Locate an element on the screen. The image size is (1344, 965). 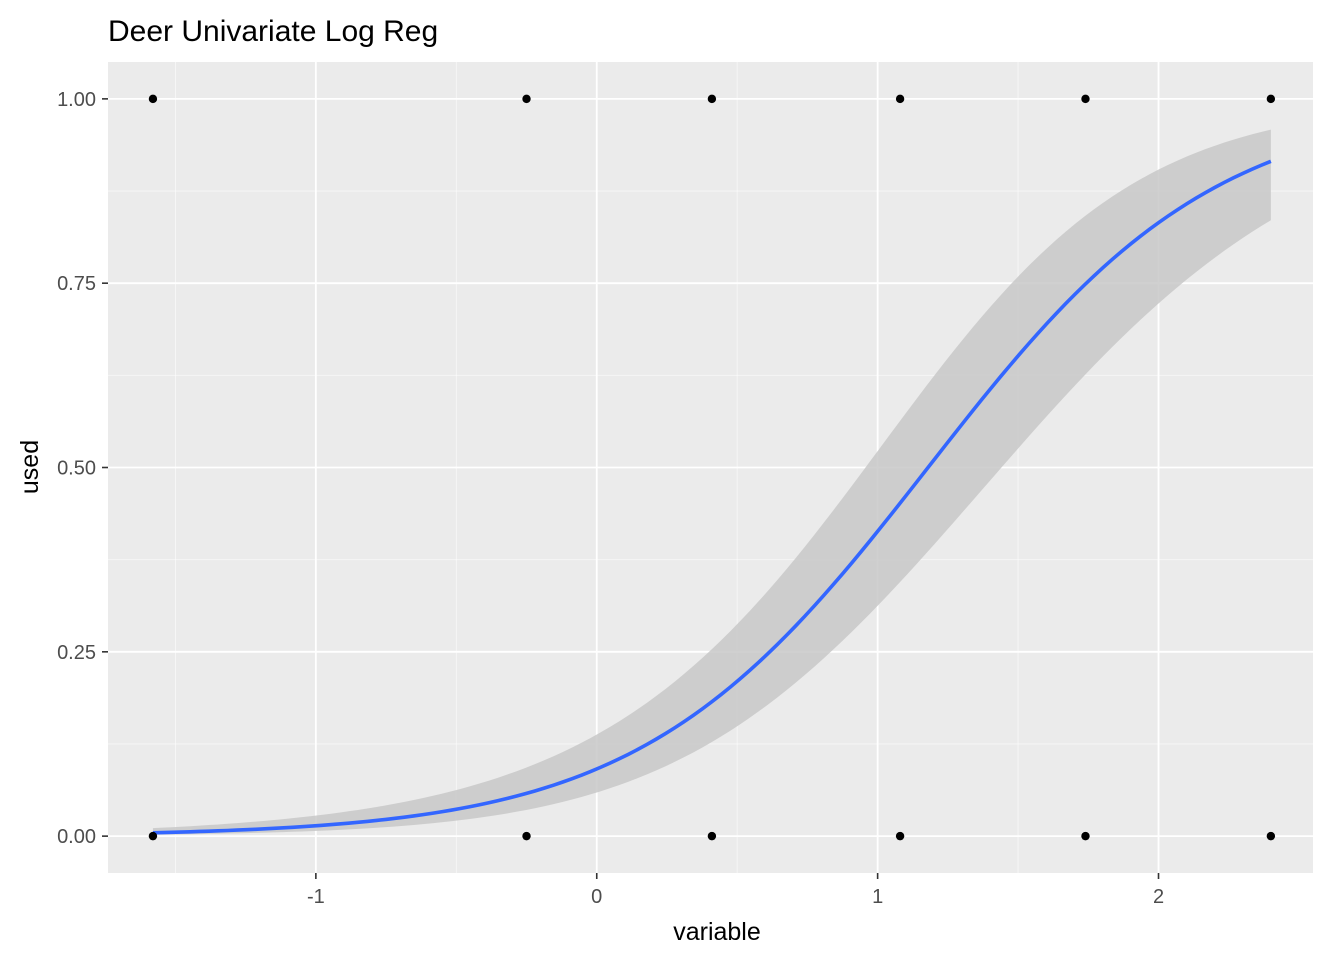
x-tick-label: -1 is located at coordinates (316, 897).